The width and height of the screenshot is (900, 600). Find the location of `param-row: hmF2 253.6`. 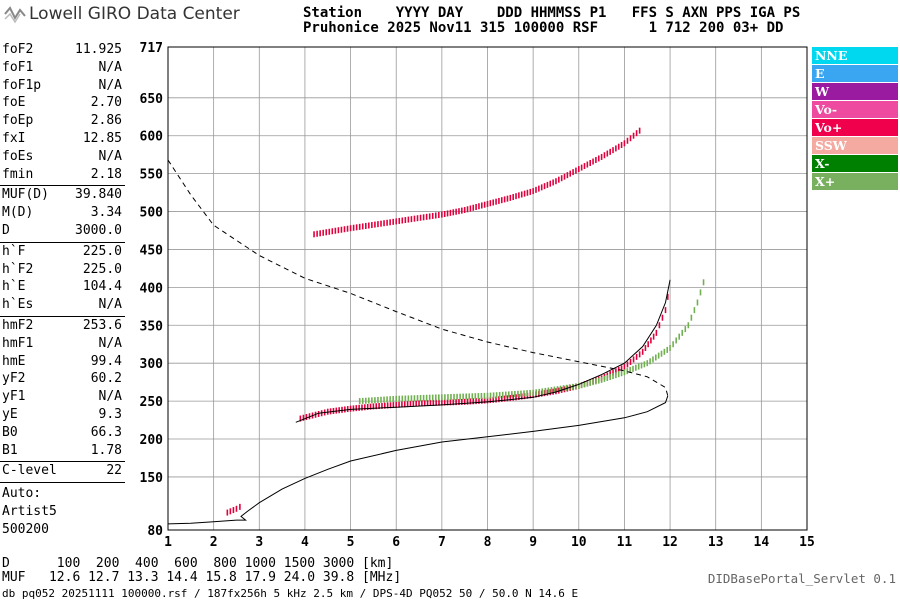

param-row: hmF2 253.6 is located at coordinates (62, 327).